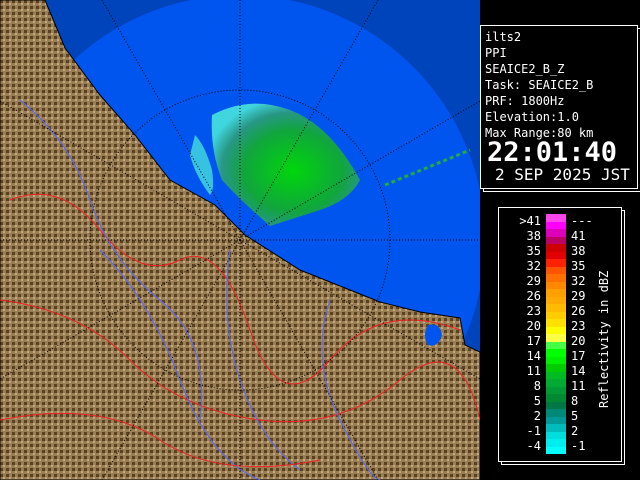 Image resolution: width=640 pixels, height=480 pixels. Describe the element at coordinates (427, 167) in the screenshot. I see `echo-line` at that location.